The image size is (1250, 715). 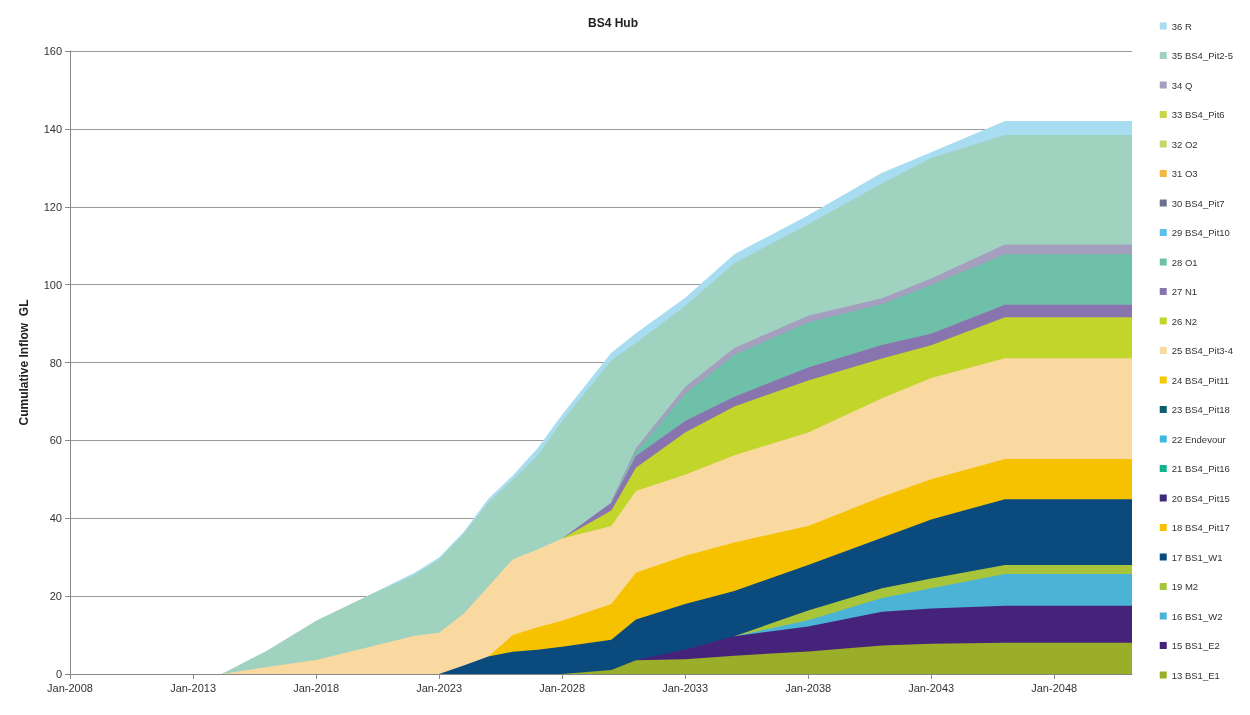 What do you see at coordinates (24, 362) in the screenshot?
I see `y-axis-title: Cumulative Inflow GL` at bounding box center [24, 362].